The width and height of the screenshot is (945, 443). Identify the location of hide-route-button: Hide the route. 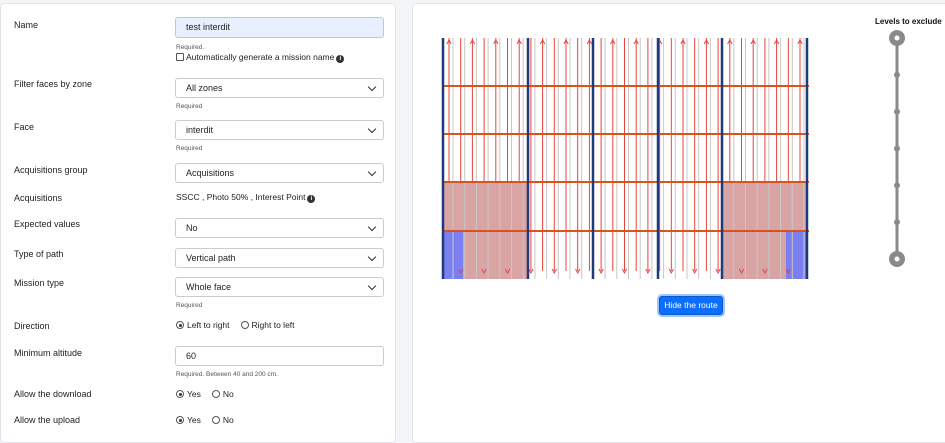
(691, 305).